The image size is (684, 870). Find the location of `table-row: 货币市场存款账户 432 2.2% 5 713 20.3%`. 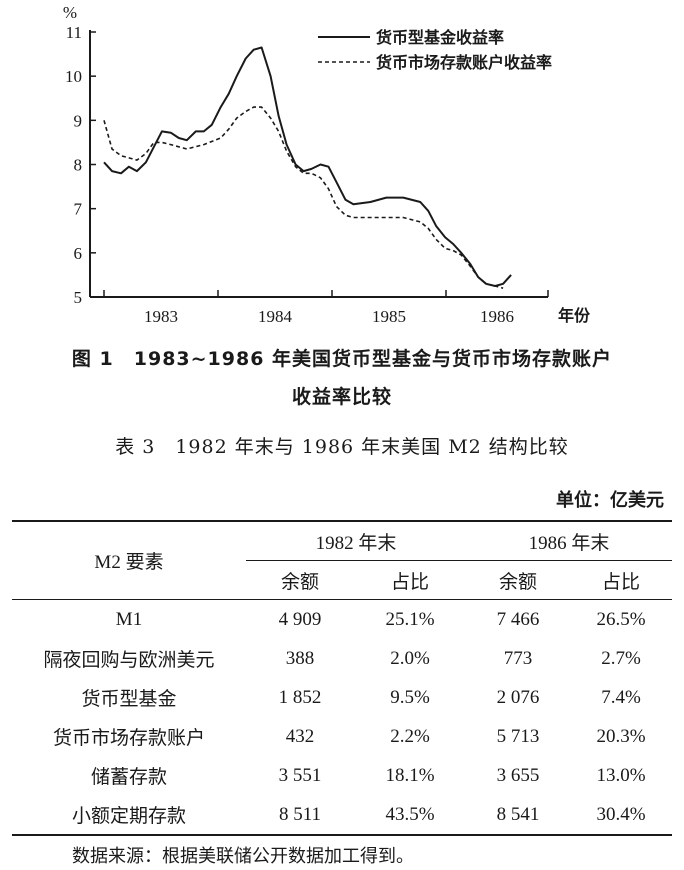

table-row: 货币市场存款账户 432 2.2% 5 713 20.3% is located at coordinates (342, 736).